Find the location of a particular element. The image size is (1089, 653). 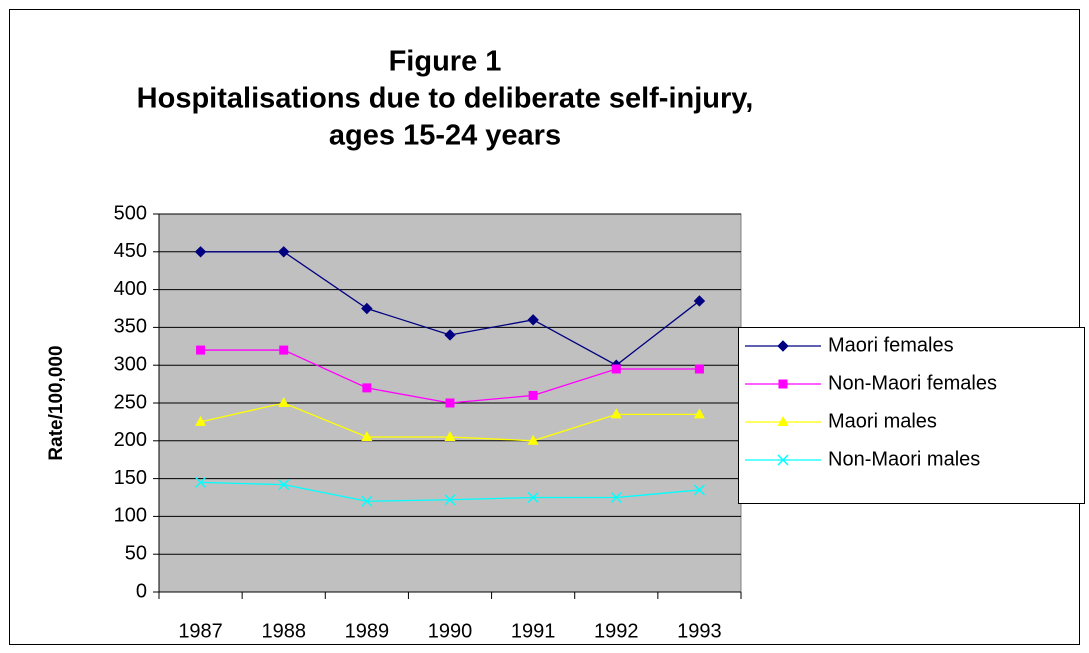

y-tick-label: 0 is located at coordinates (141, 591).